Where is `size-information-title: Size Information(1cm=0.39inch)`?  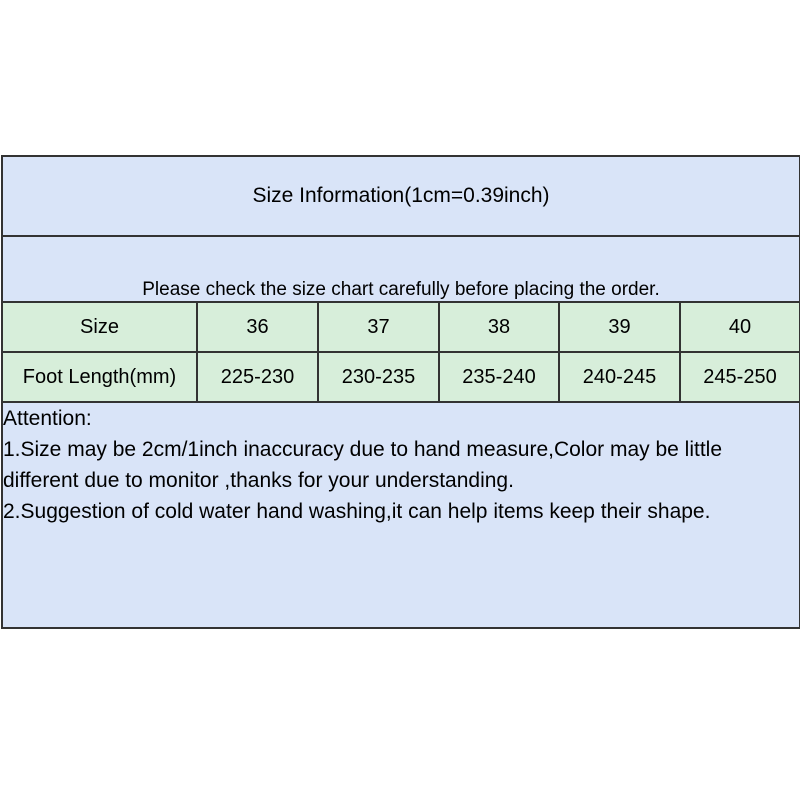
size-information-title: Size Information(1cm=0.39inch) is located at coordinates (400, 196).